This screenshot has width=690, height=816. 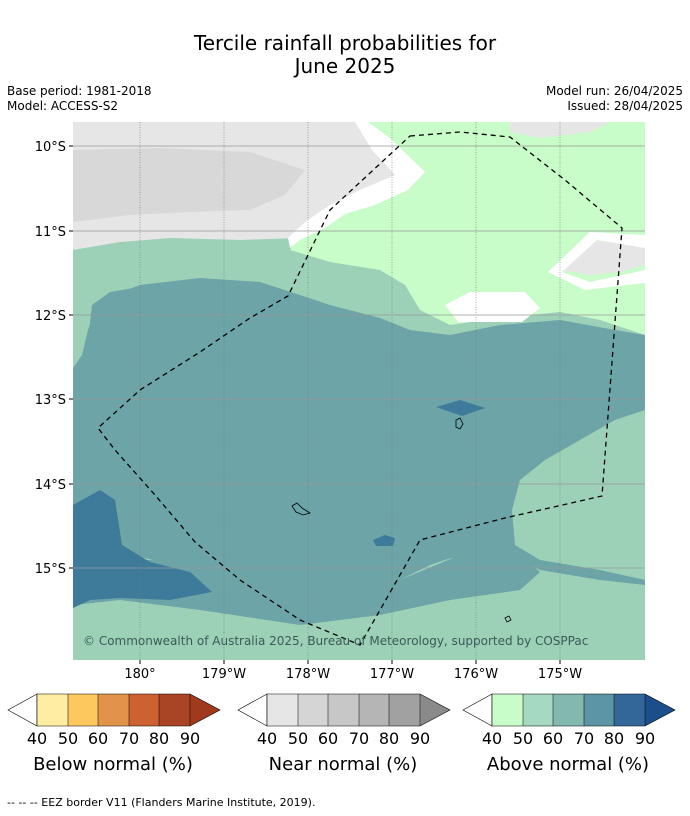 What do you see at coordinates (308, 674) in the screenshot?
I see `lon-label-178w: 178°W` at bounding box center [308, 674].